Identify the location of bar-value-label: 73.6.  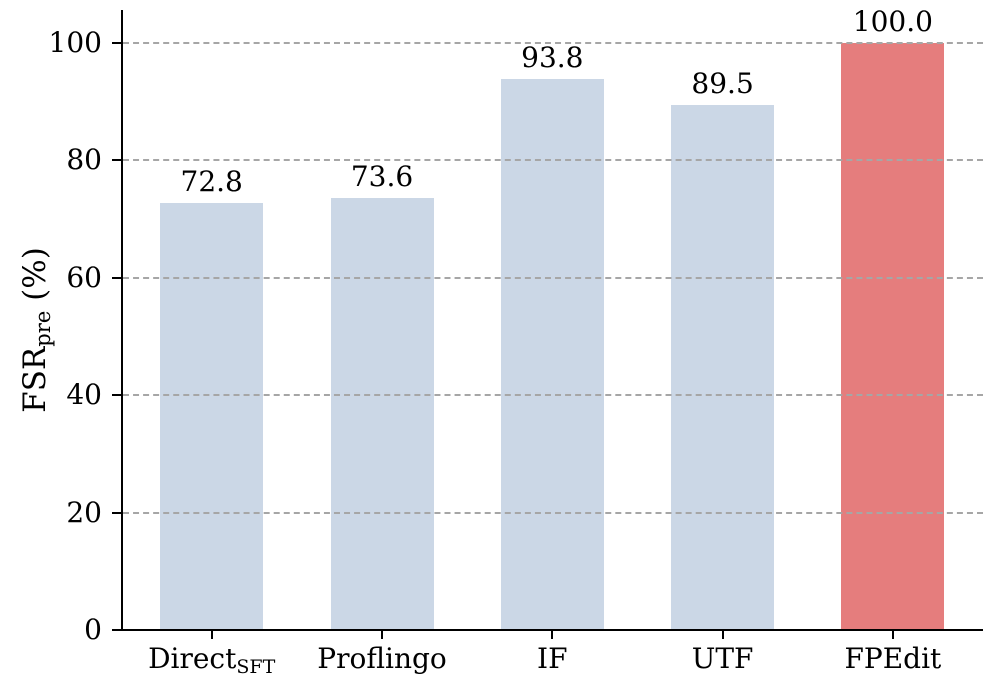
(382, 176).